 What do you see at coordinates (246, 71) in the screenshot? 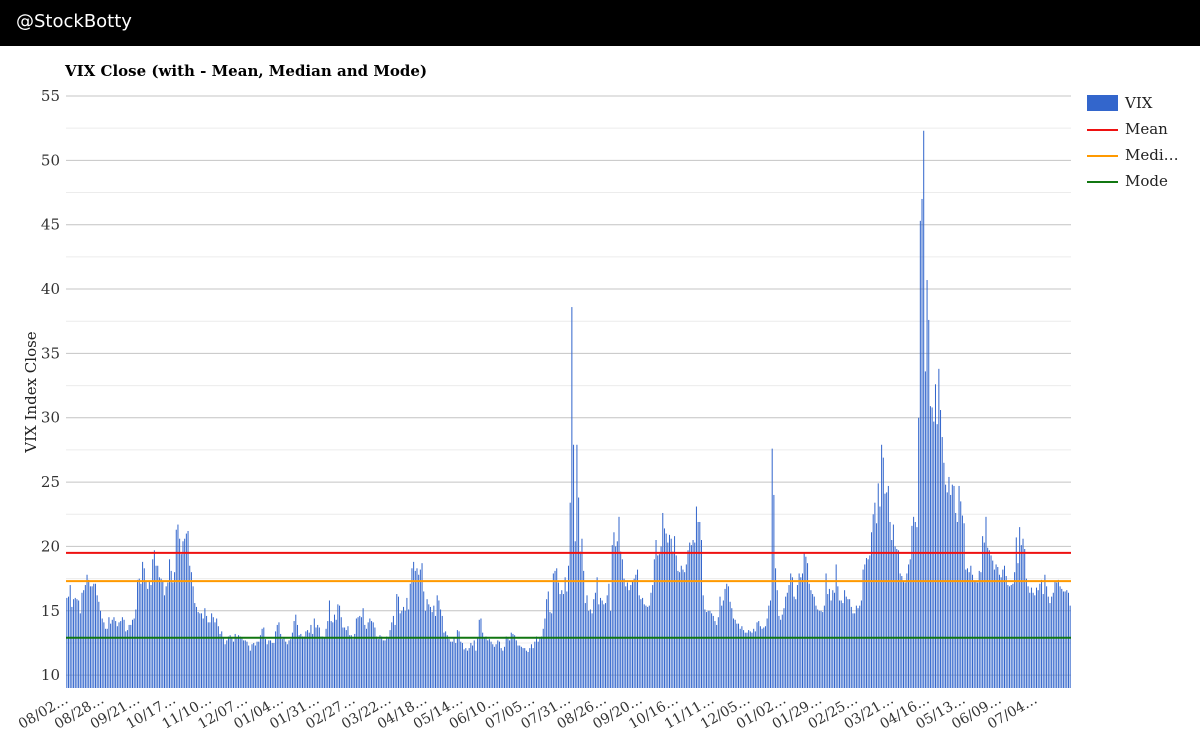
I see `chart-title: VIX Close (with - Mean, Median and Mode)` at bounding box center [246, 71].